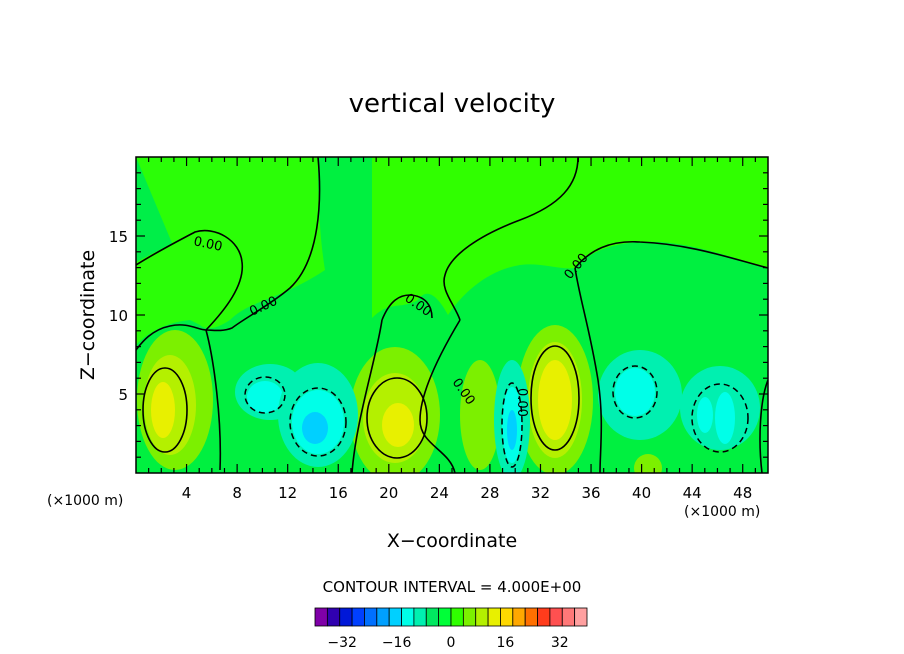 The image size is (904, 654). I want to click on colorbar-tick-label: −16, so click(397, 643).